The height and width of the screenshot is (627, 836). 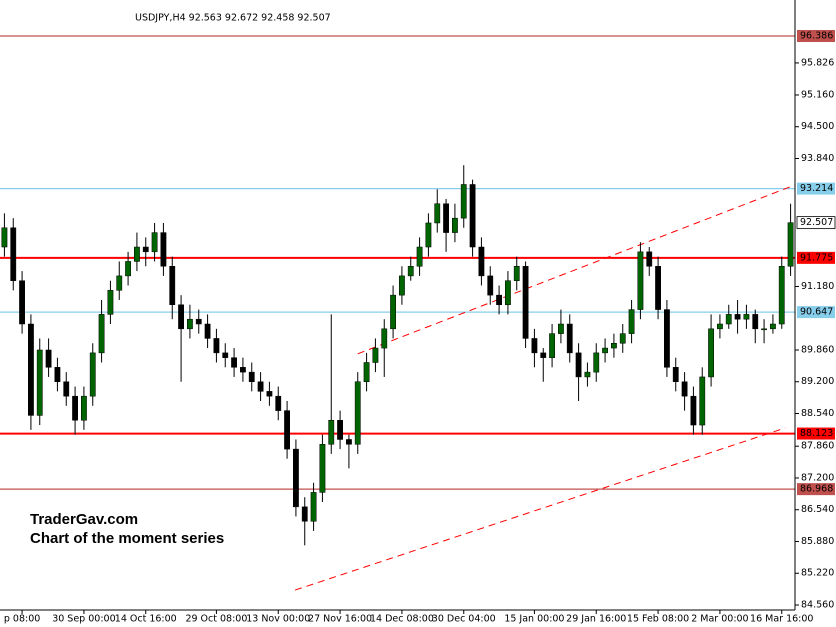 What do you see at coordinates (817, 62) in the screenshot?
I see `y-tick-label: 95.826` at bounding box center [817, 62].